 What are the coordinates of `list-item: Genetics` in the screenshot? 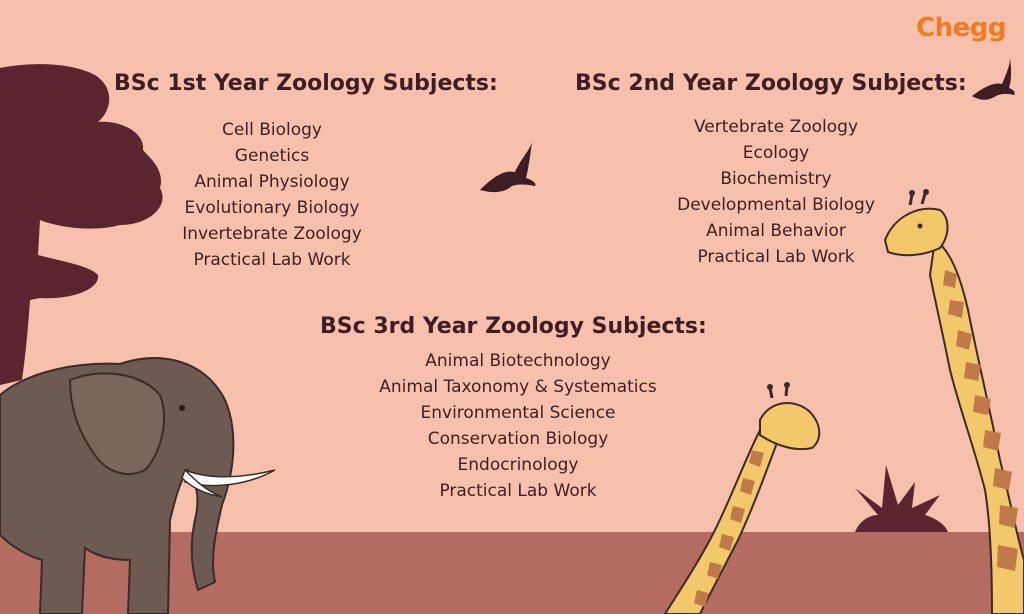 It's located at (272, 156).